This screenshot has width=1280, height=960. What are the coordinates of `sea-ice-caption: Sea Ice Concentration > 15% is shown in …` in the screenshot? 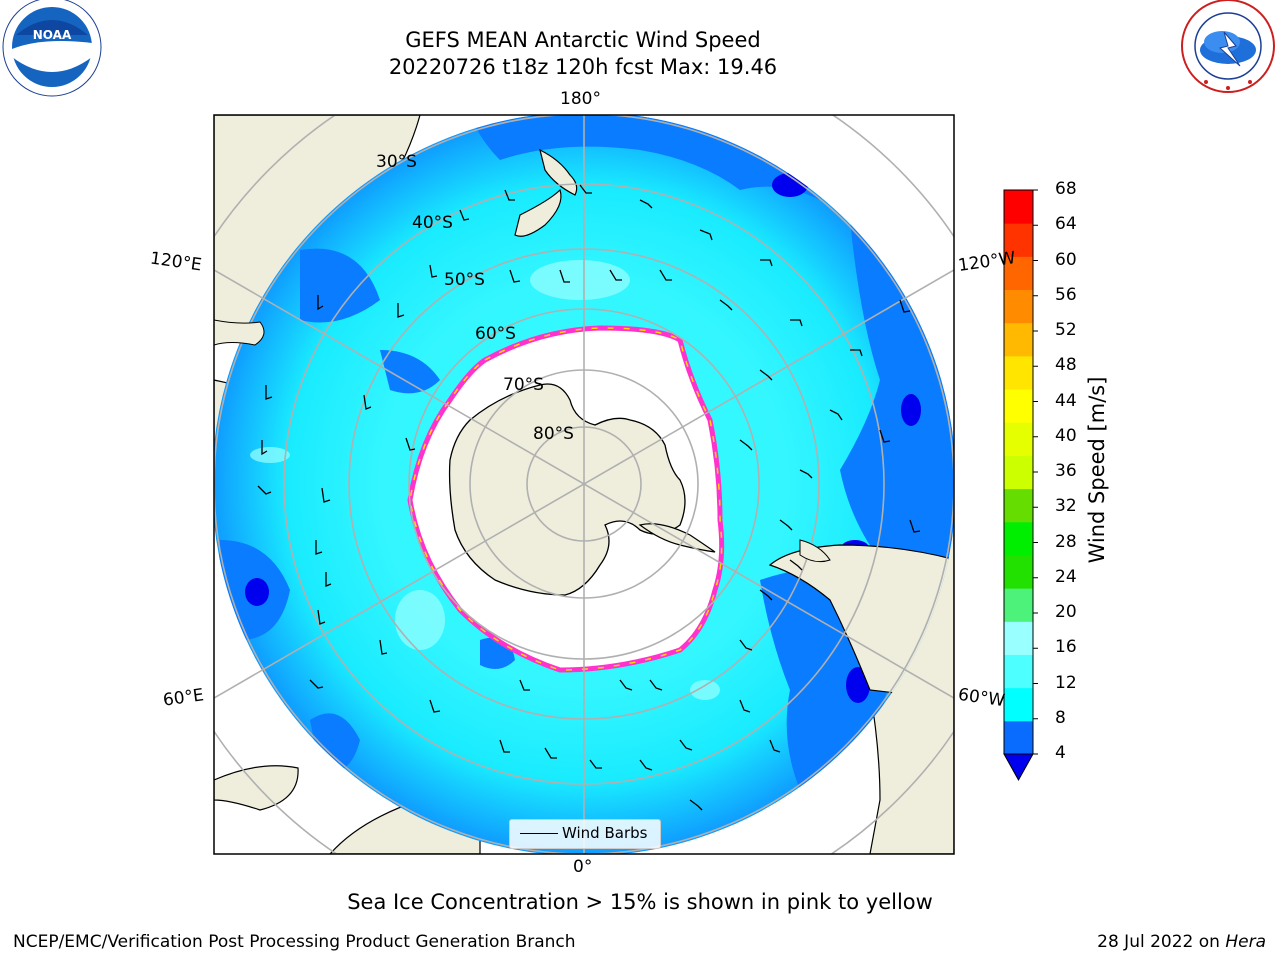 It's located at (640, 902).